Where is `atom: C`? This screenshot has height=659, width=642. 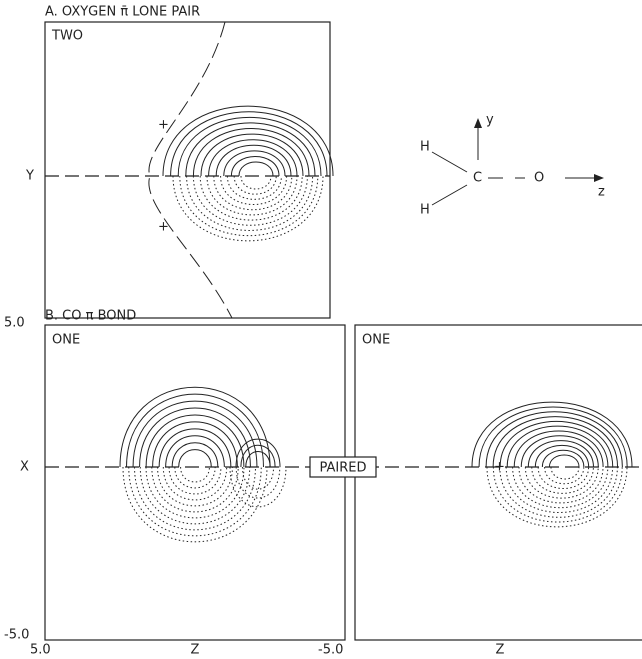
atom: C is located at coordinates (477, 178).